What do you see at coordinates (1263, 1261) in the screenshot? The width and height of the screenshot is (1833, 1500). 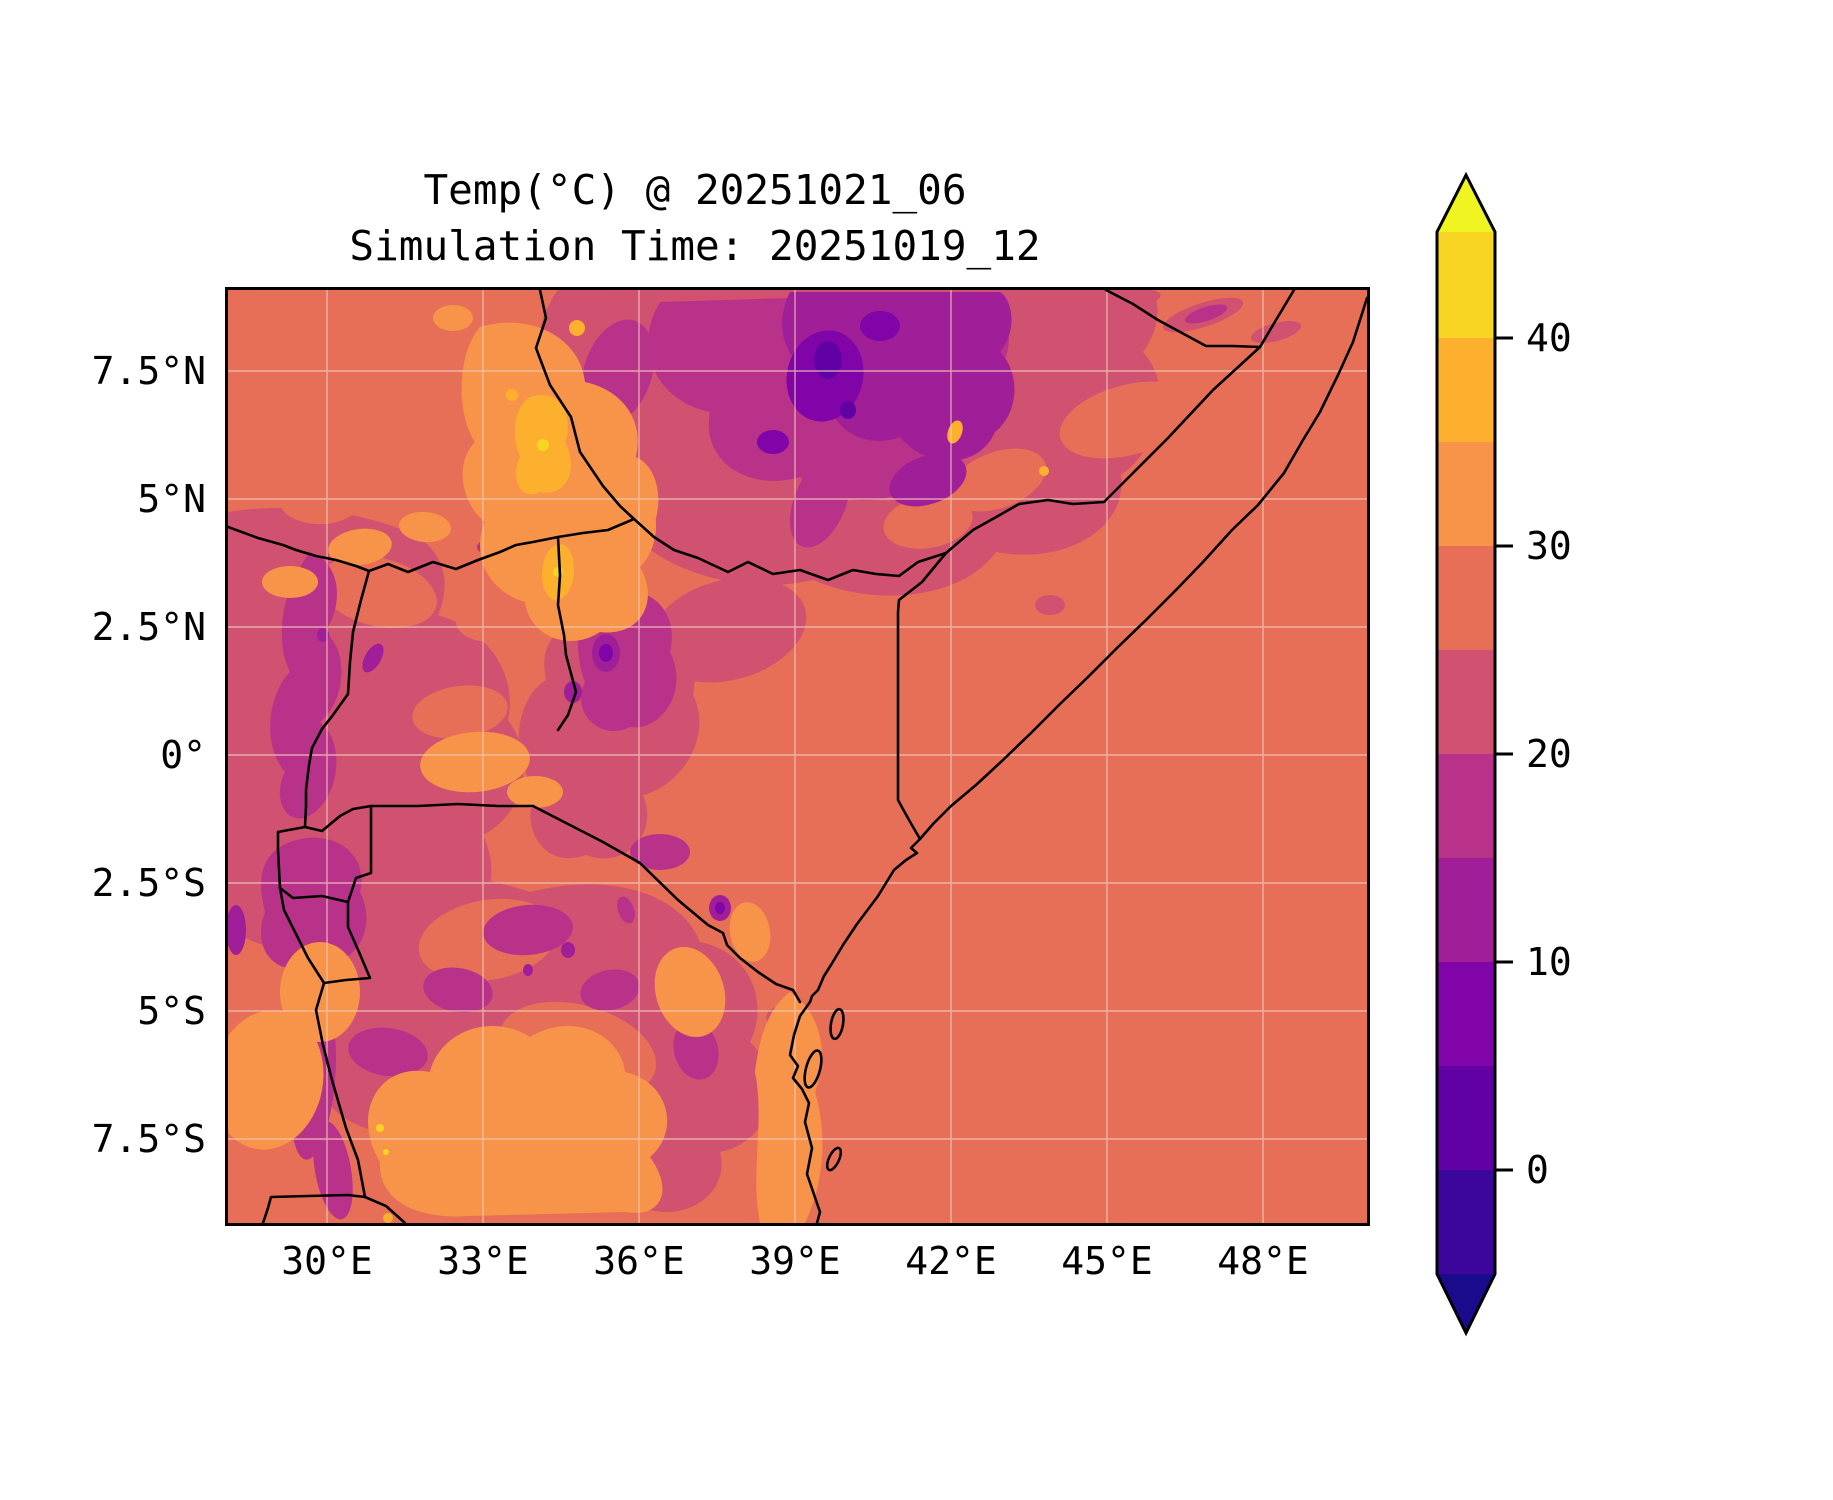 I see `xtick-48E: 48°E` at bounding box center [1263, 1261].